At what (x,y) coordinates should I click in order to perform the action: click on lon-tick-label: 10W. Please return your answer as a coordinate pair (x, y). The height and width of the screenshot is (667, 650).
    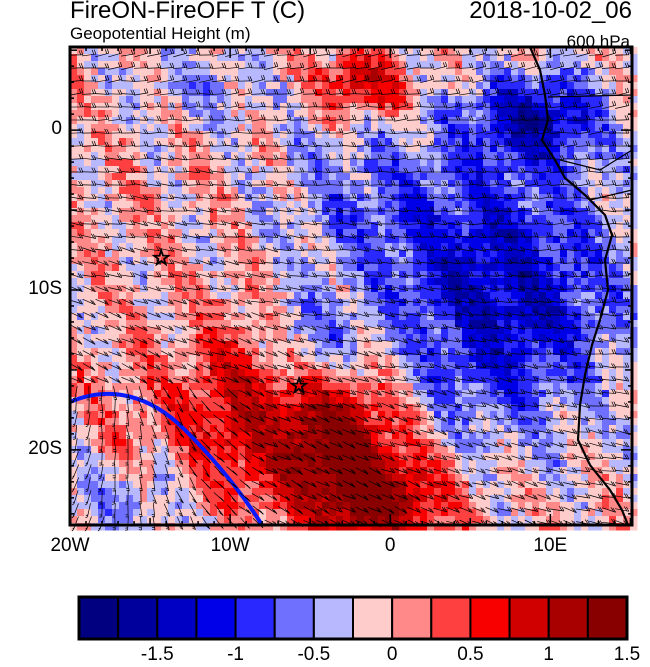
    Looking at the image, I should click on (230, 545).